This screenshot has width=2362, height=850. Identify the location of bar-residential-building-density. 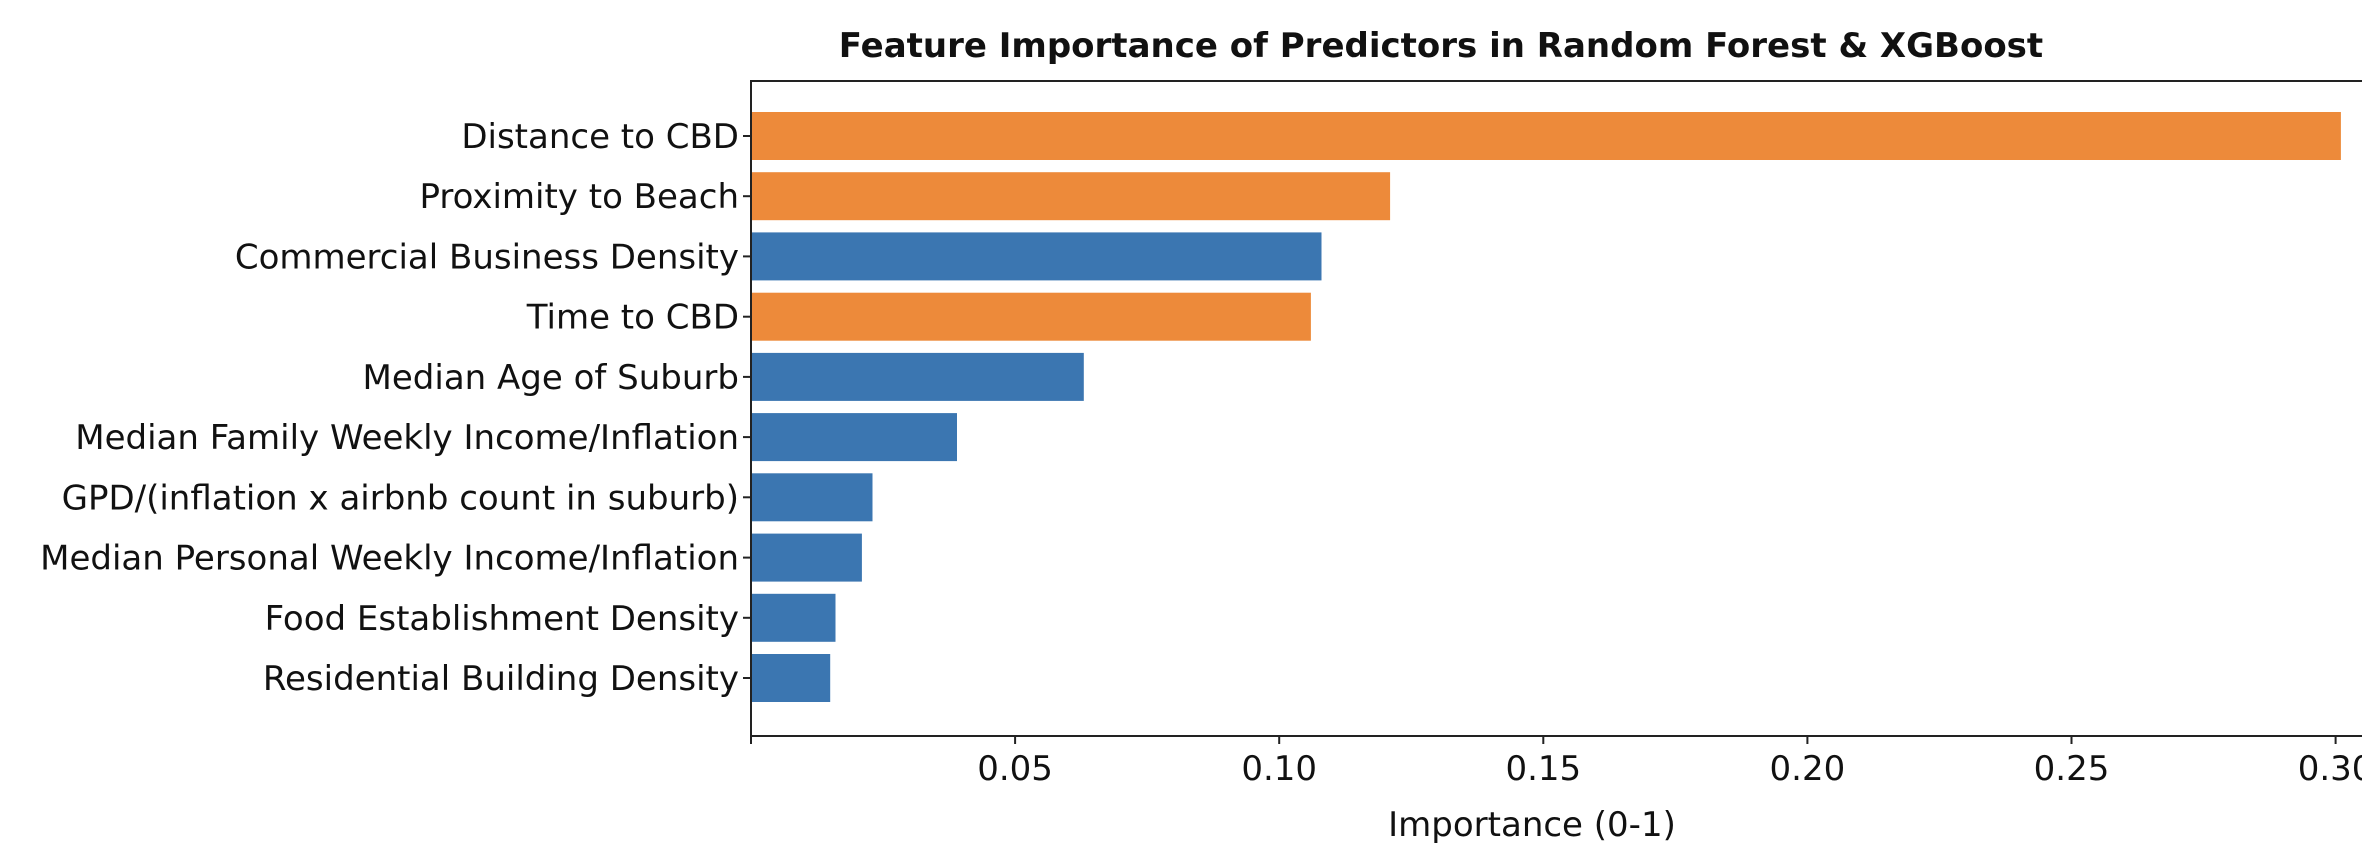
(791, 678).